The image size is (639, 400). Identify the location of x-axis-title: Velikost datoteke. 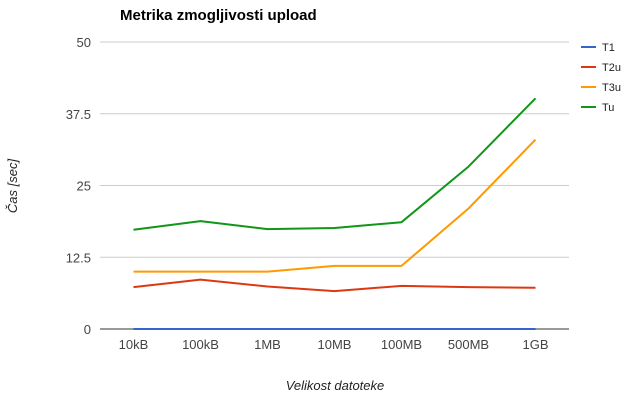
(335, 385).